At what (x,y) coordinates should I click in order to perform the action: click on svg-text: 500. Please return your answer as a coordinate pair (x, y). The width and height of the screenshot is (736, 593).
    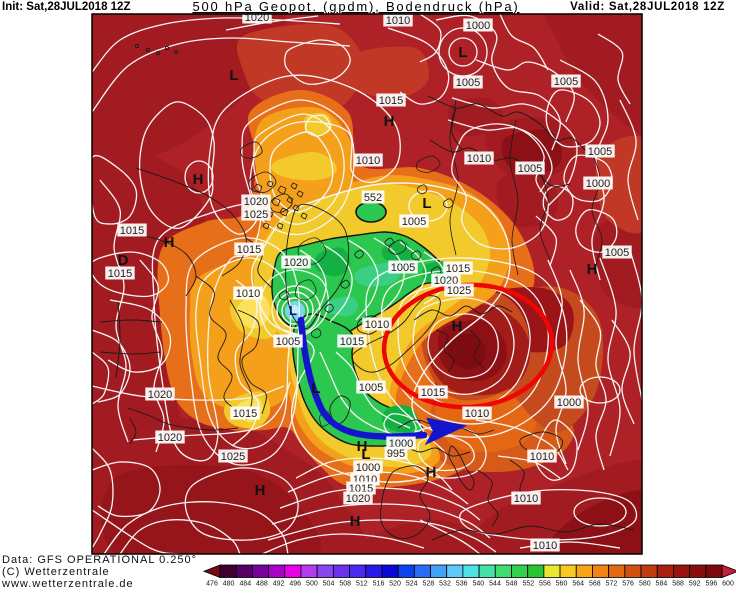
    Looking at the image, I should click on (312, 584).